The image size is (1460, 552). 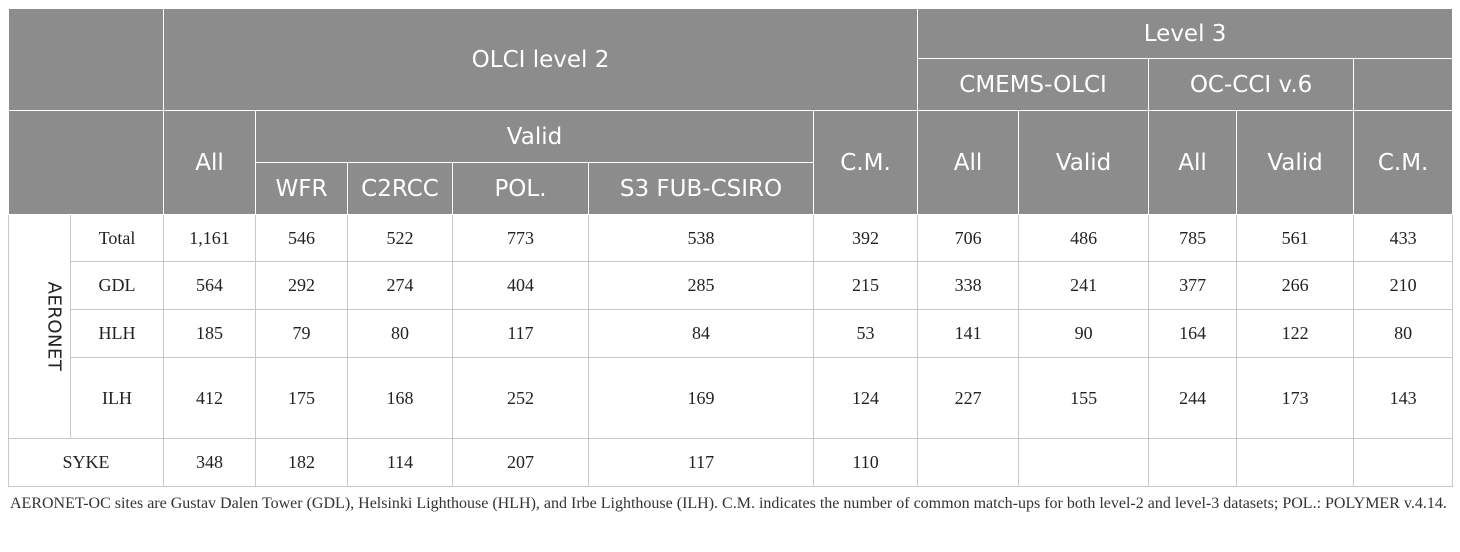 What do you see at coordinates (1403, 162) in the screenshot?
I see `header-l3-cm: C.M.` at bounding box center [1403, 162].